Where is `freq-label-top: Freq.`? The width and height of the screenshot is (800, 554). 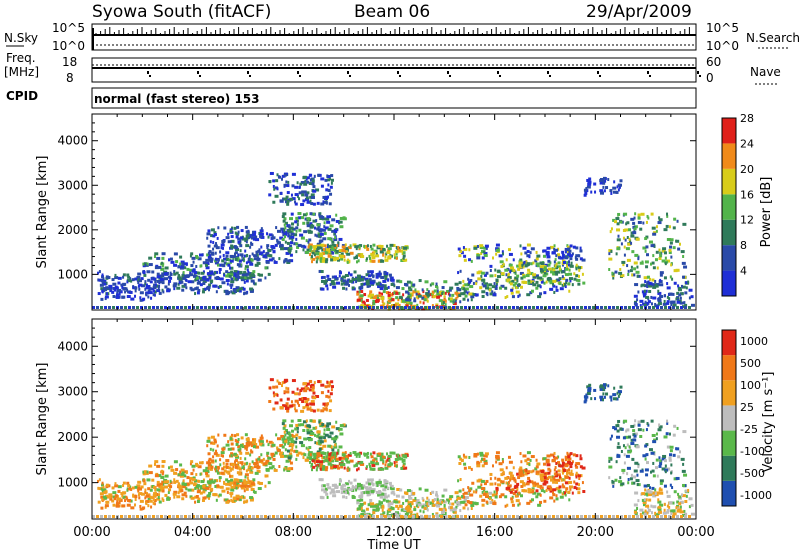
freq-label-top: Freq. is located at coordinates (21, 58).